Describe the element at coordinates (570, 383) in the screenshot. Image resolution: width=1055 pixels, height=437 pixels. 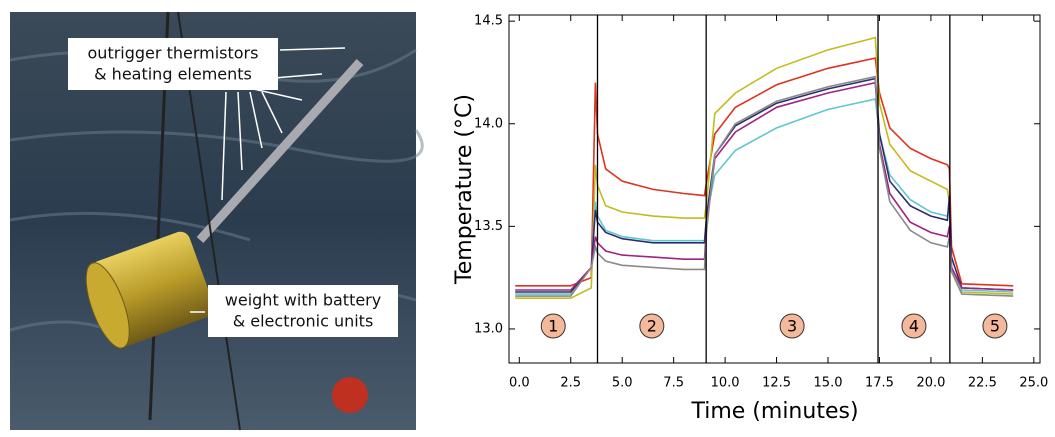
I see `x-tick-label: 2.5` at that location.